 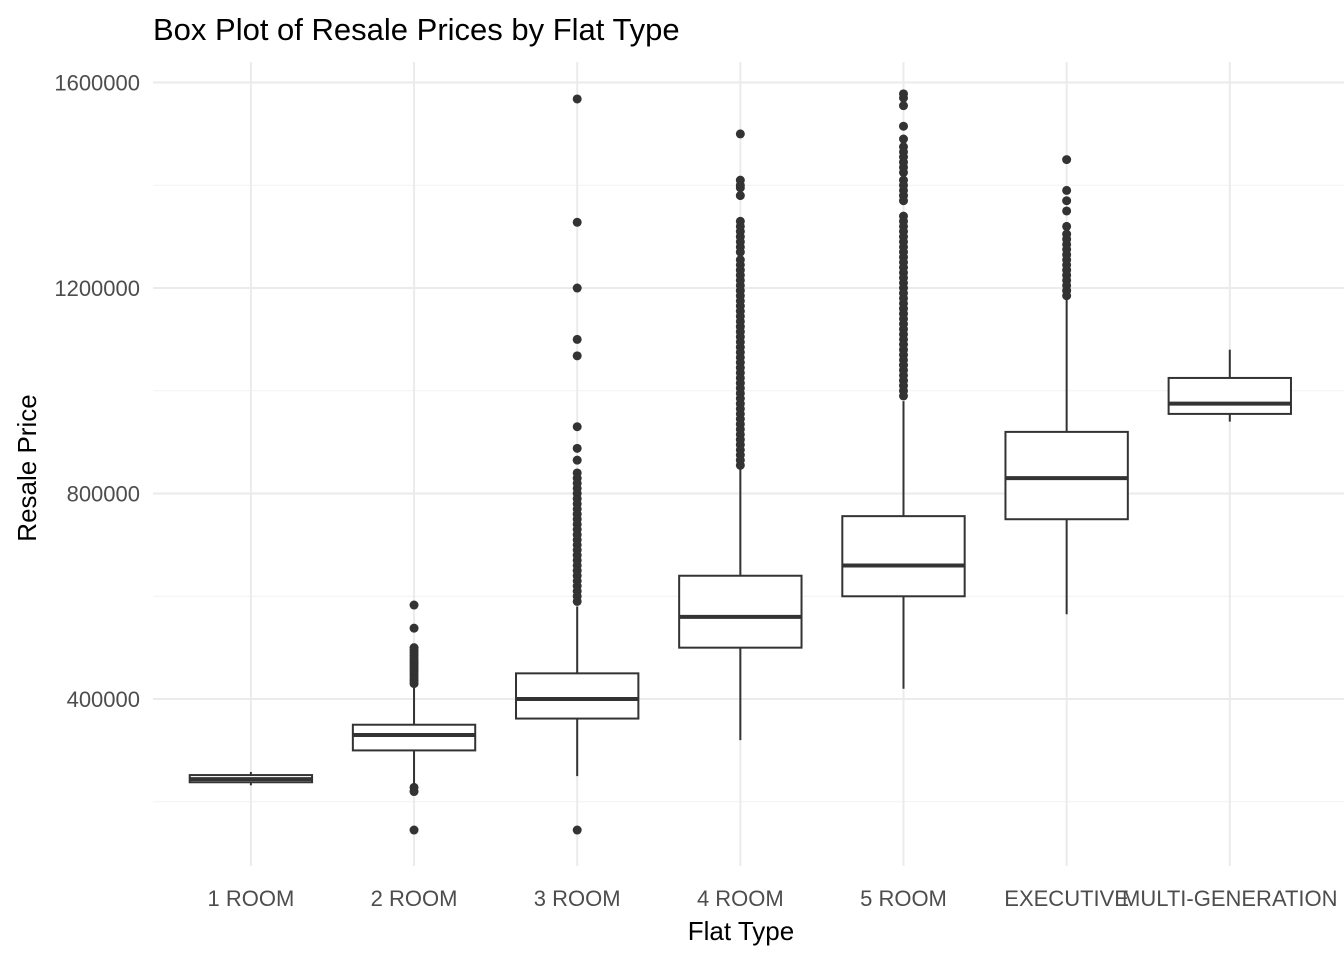 What do you see at coordinates (97, 83) in the screenshot?
I see `y-tick-label: 1600000` at bounding box center [97, 83].